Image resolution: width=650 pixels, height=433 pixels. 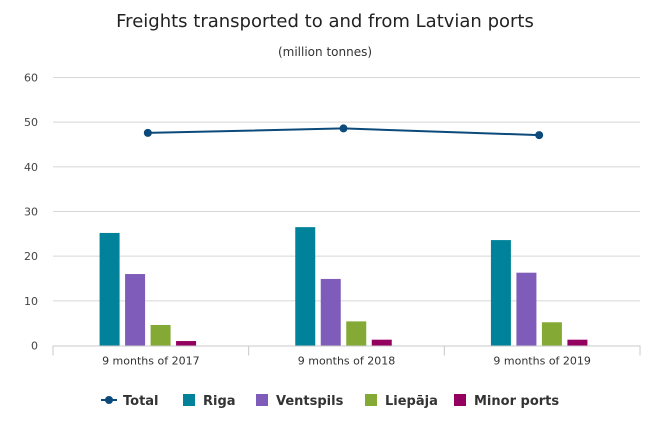 I want to click on chart-subtitle: (million tonnes), so click(x=325, y=52).